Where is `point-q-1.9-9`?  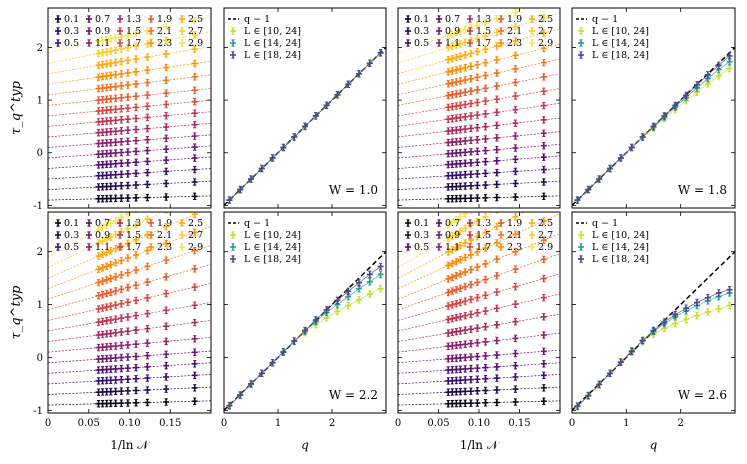 point-q-1.9-9 is located at coordinates (166, 277).